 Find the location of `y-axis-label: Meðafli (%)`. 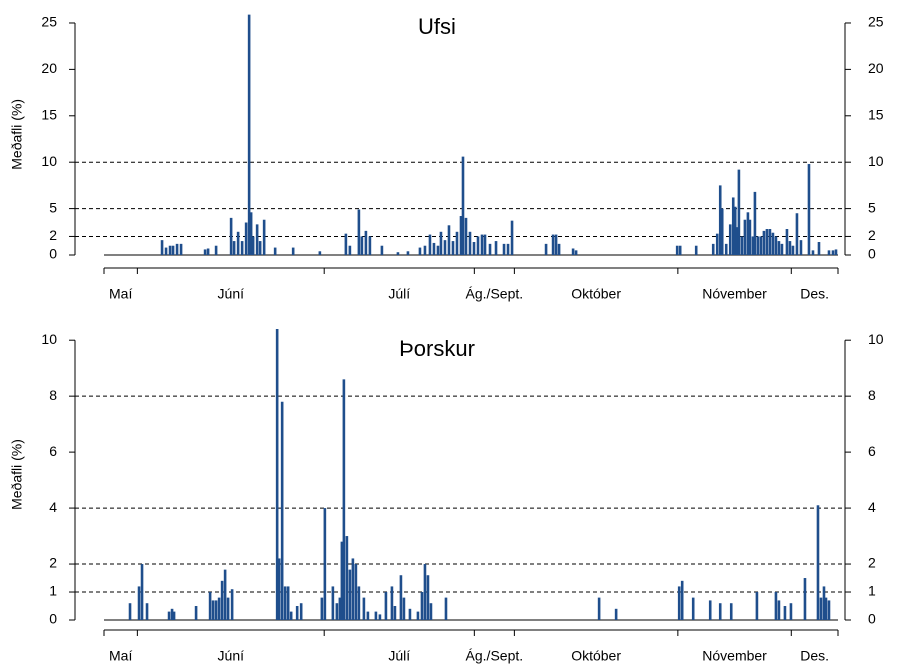

y-axis-label: Meðafli (%) is located at coordinates (17, 134).